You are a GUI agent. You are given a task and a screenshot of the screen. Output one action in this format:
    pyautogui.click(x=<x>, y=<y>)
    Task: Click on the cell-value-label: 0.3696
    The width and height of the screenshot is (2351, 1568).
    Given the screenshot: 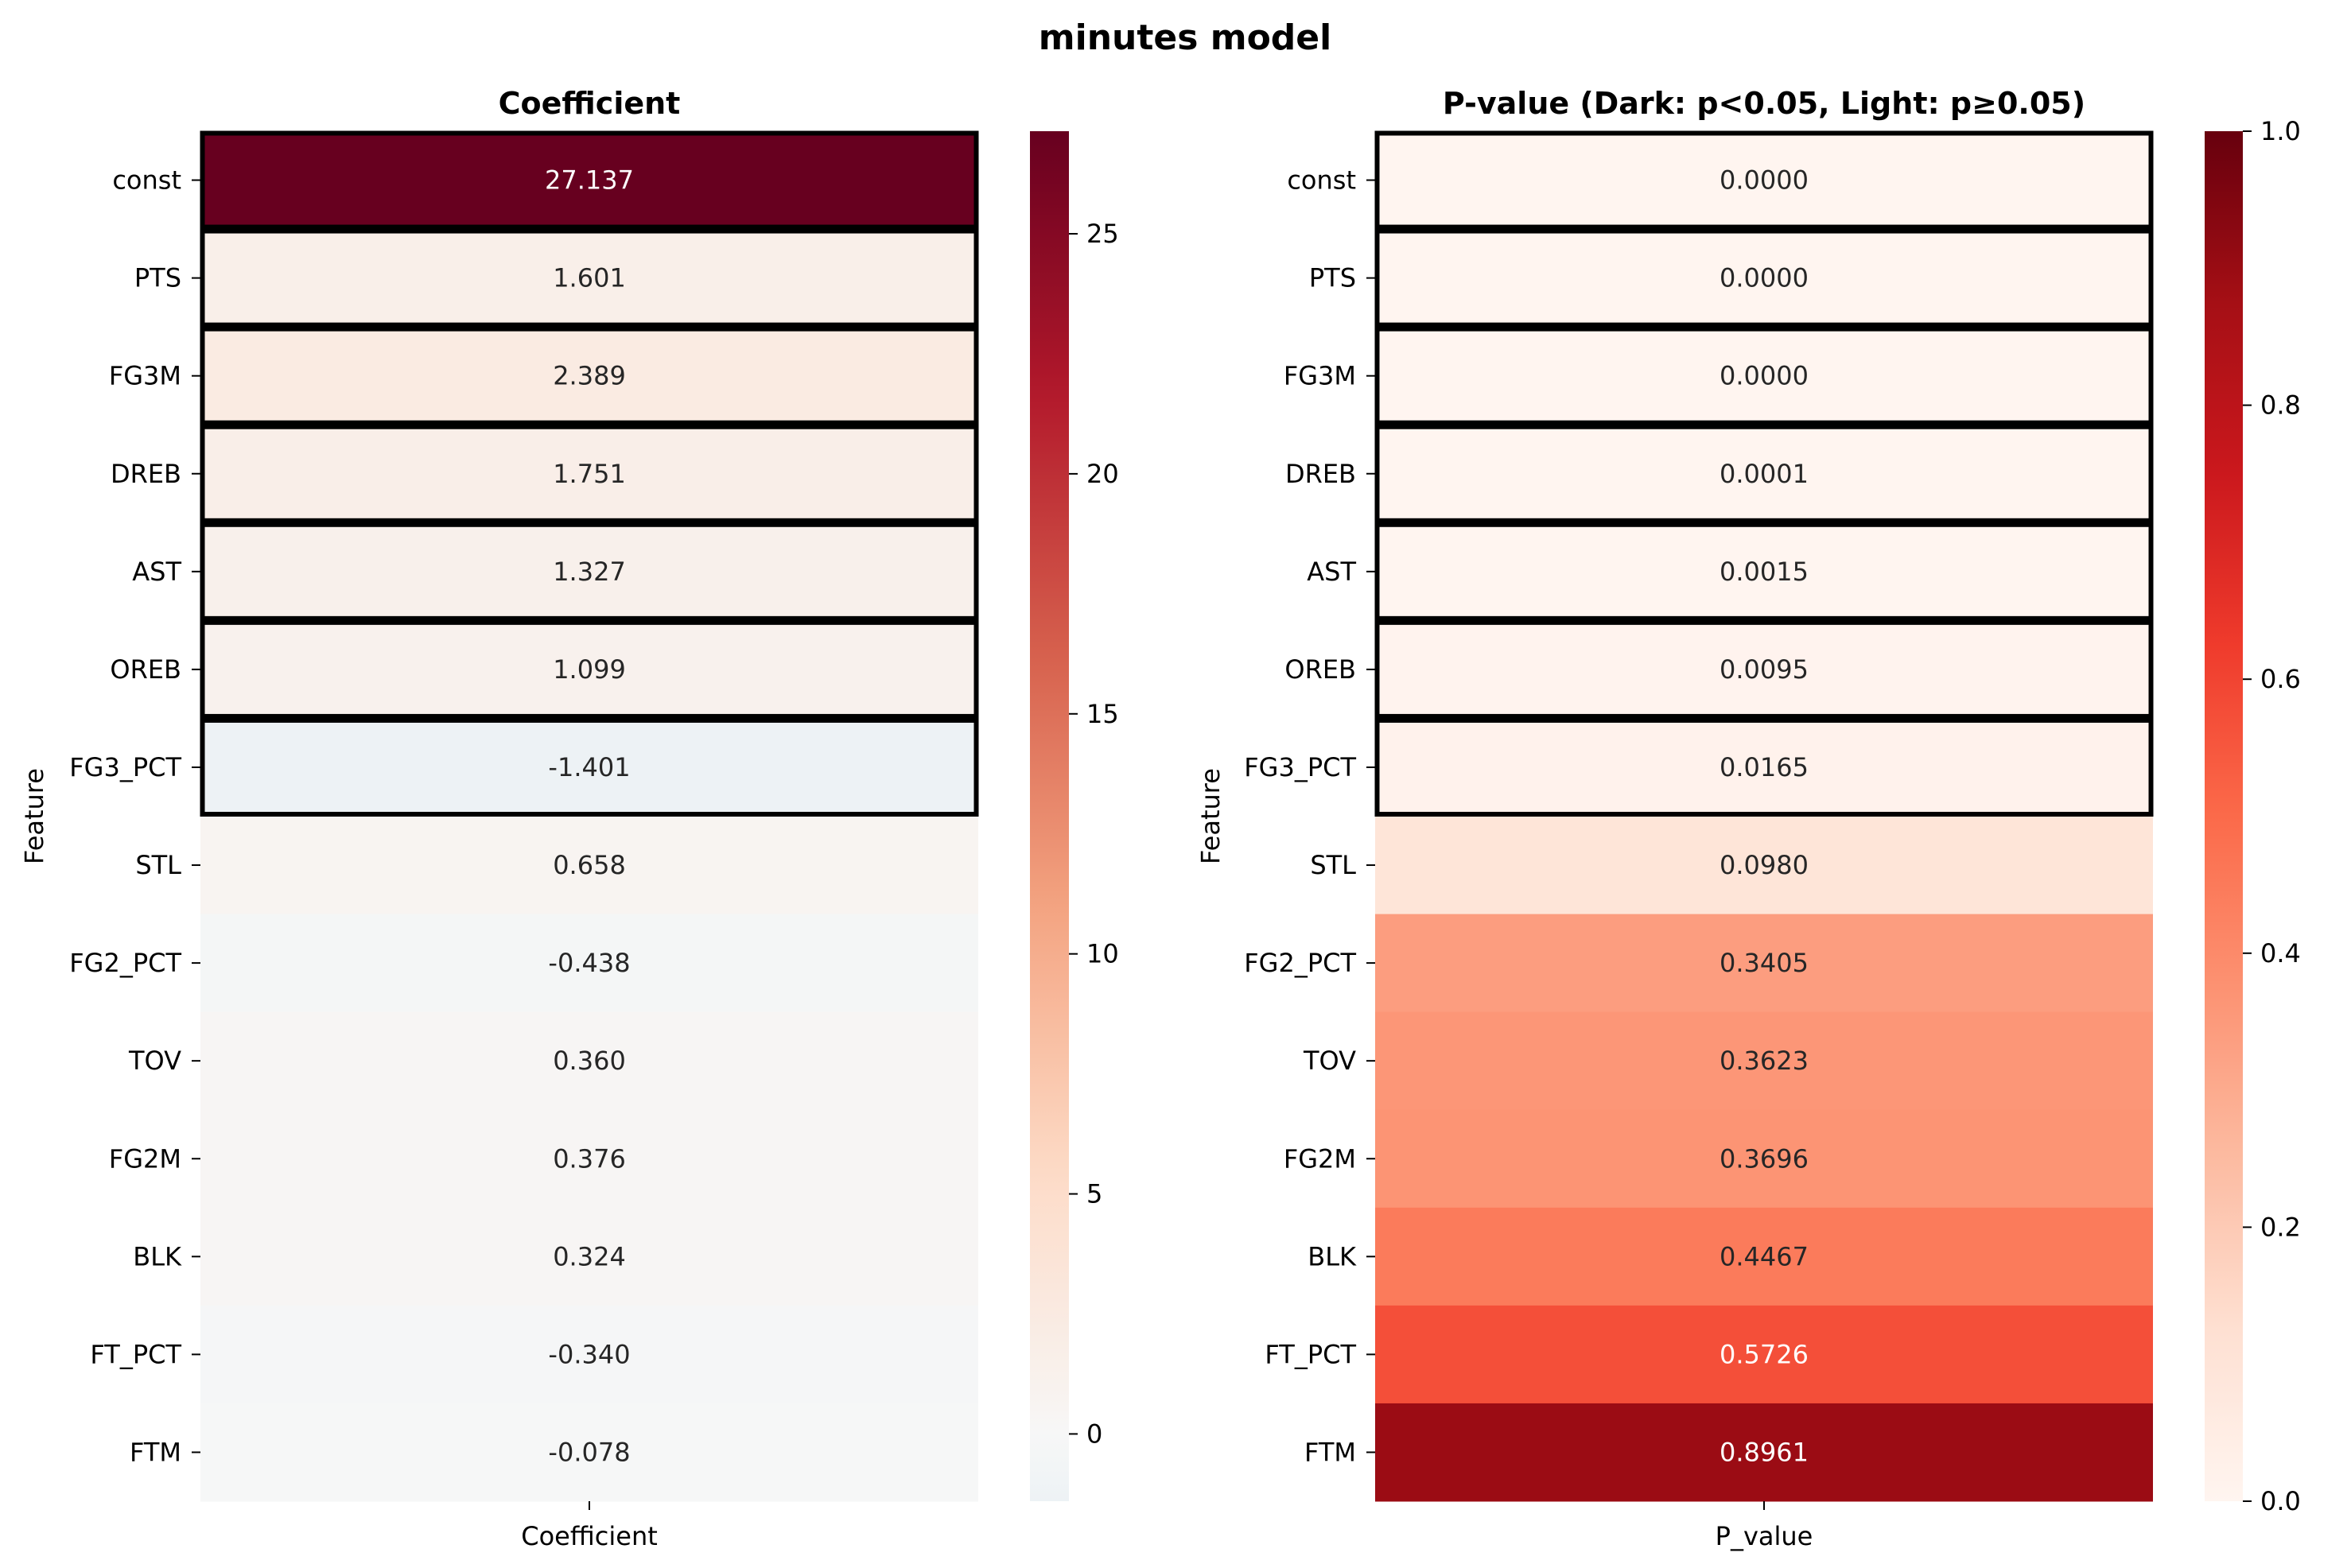 What is the action you would take?
    pyautogui.click(x=1764, y=1158)
    